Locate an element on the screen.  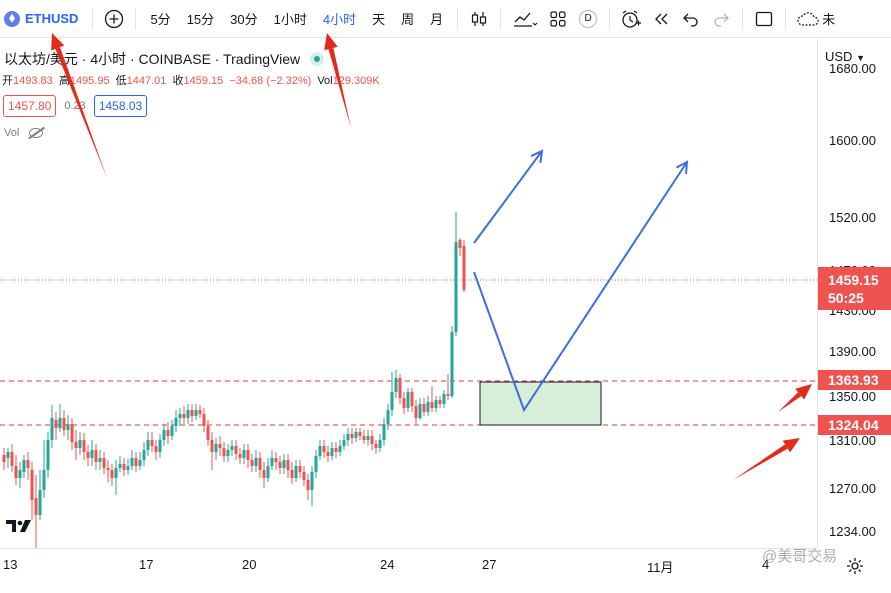
currency-selector: USD ▼ is located at coordinates (845, 56).